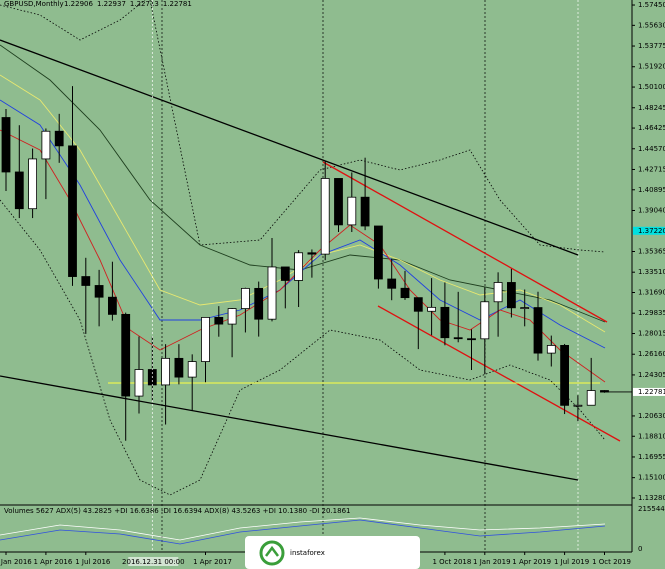 This screenshot has height=569, width=665. What do you see at coordinates (128, 4) in the screenshot?
I see `header-values: 1.22906 1.22937 1.22713 1.22781` at bounding box center [128, 4].